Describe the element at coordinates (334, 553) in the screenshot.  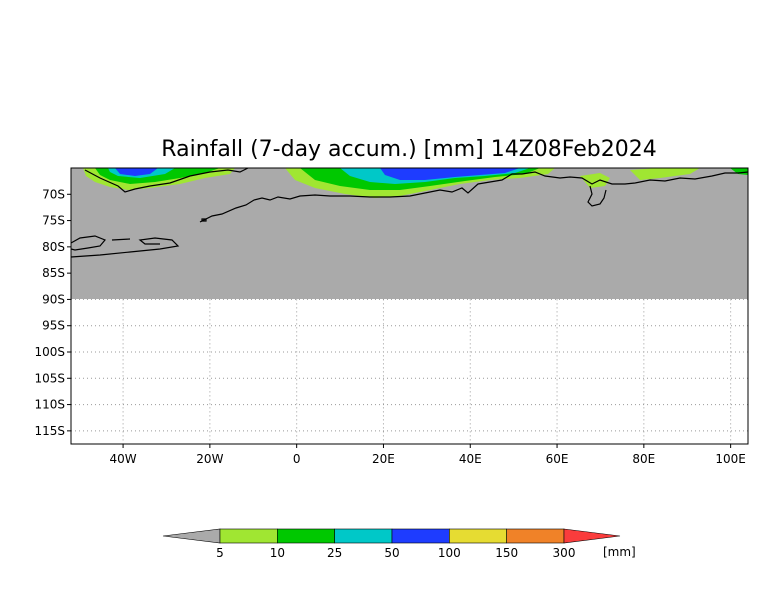
I see `colorbar-boundary-label: 25` at that location.